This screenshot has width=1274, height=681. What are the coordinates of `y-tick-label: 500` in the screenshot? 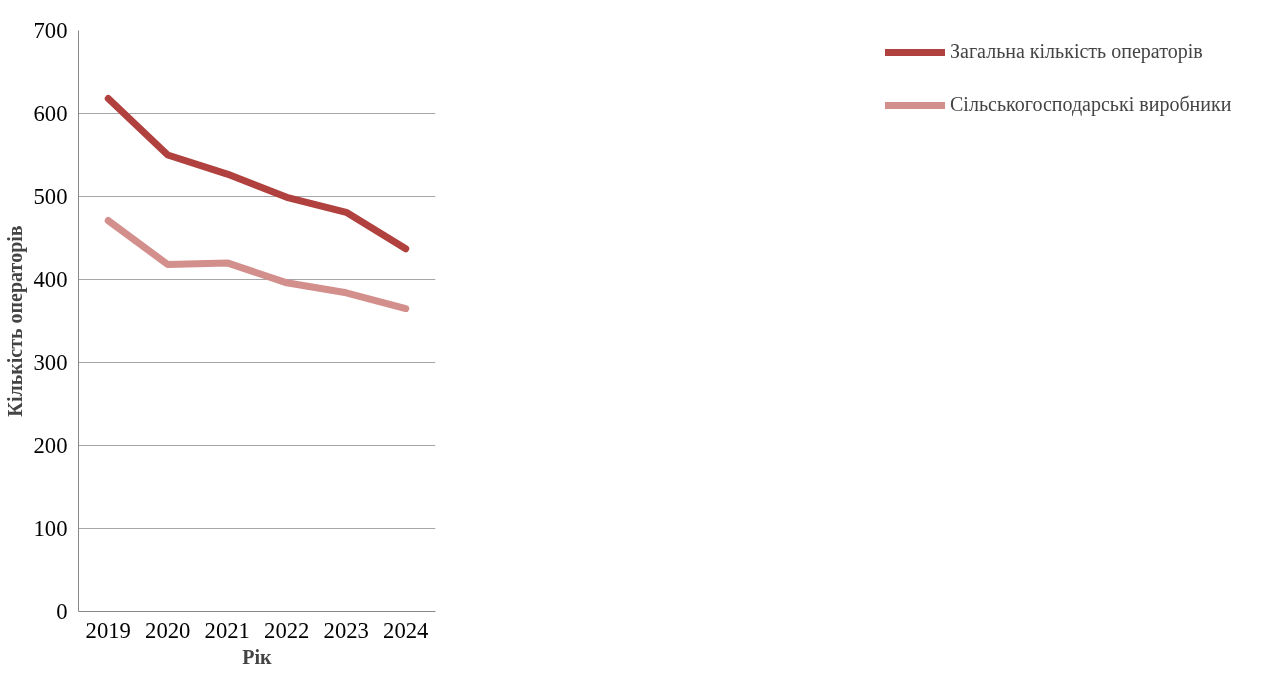 It's located at (50, 196).